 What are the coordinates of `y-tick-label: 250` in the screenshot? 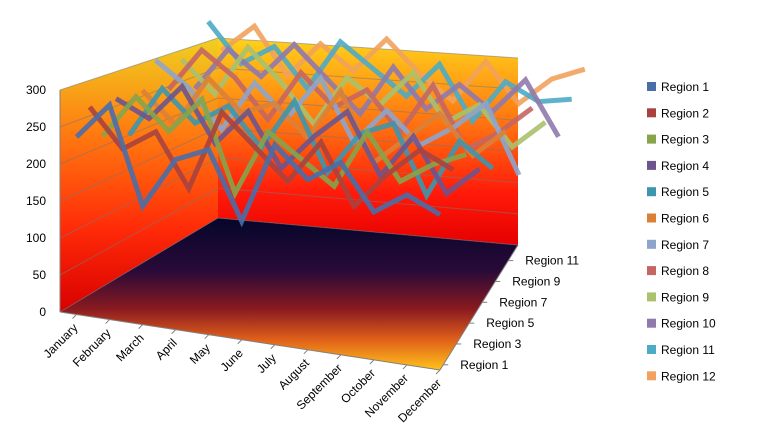 It's located at (36, 127).